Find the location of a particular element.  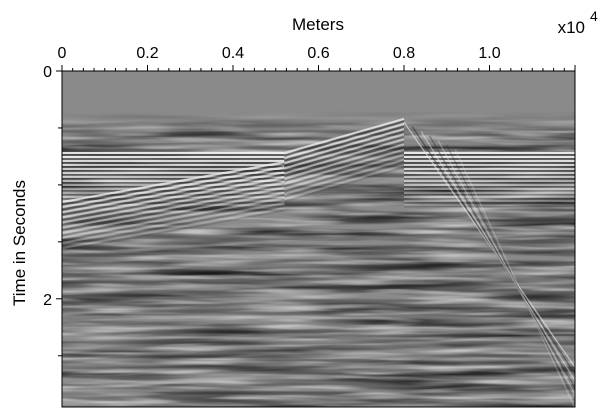

y-axis: 02 is located at coordinates (53, 235).